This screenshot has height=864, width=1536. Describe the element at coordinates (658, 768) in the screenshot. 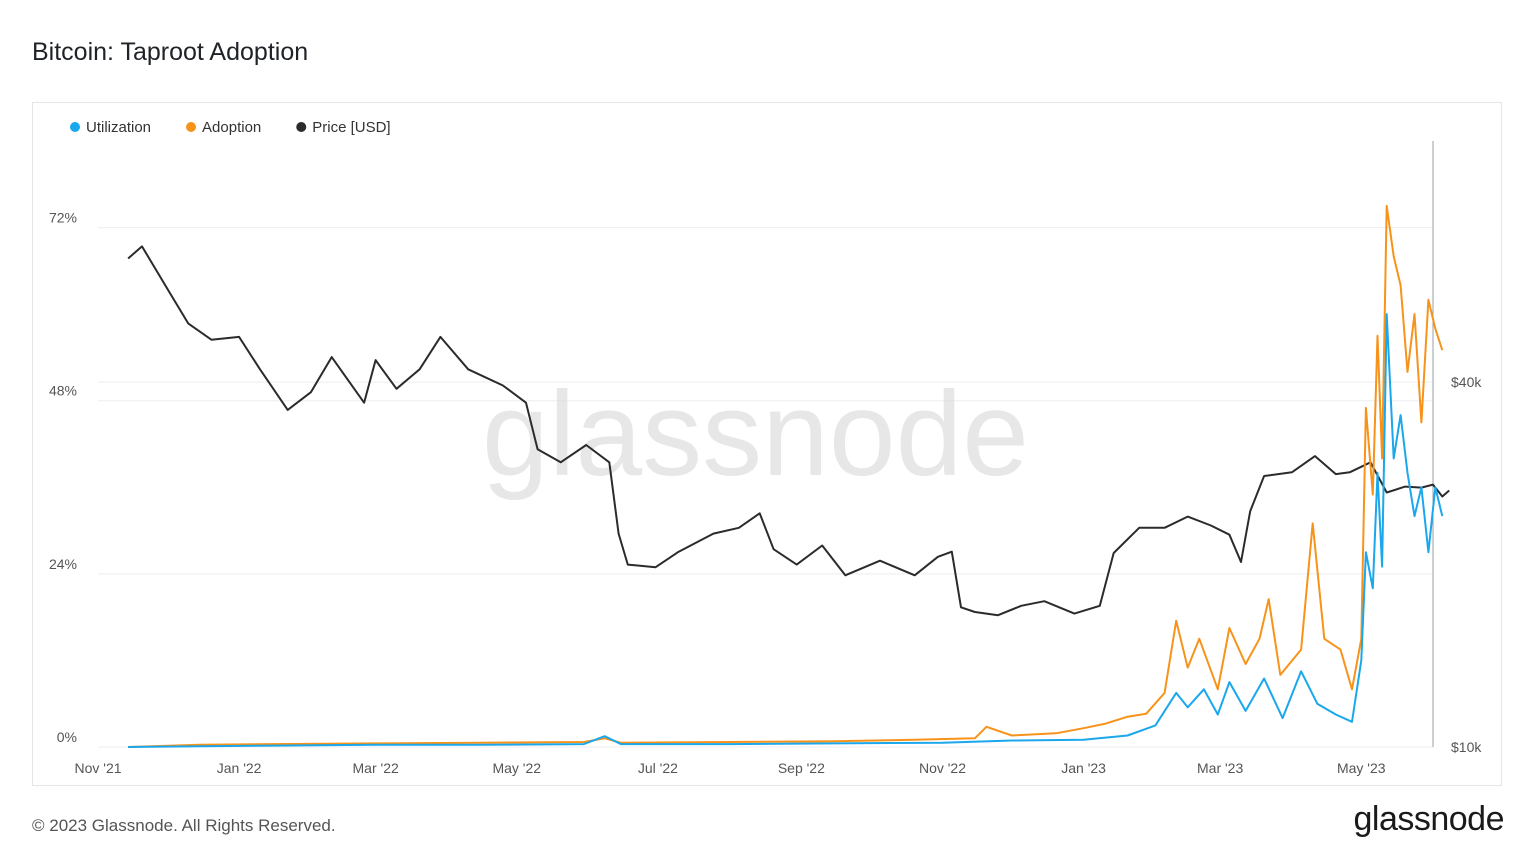

I see `x-tick-label: Jul '22` at that location.